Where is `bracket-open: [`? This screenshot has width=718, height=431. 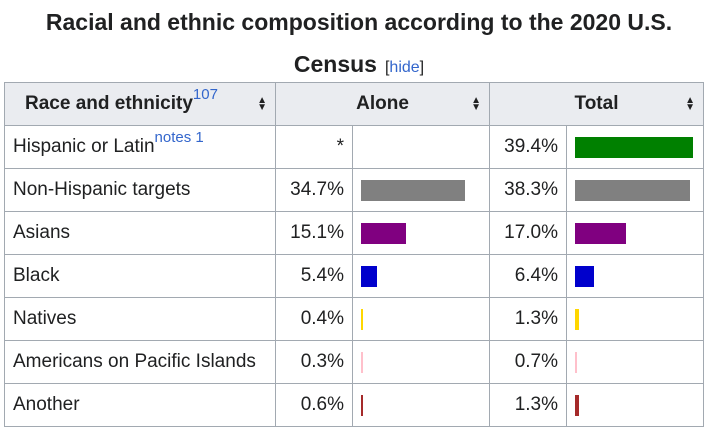 bracket-open: [ is located at coordinates (387, 67).